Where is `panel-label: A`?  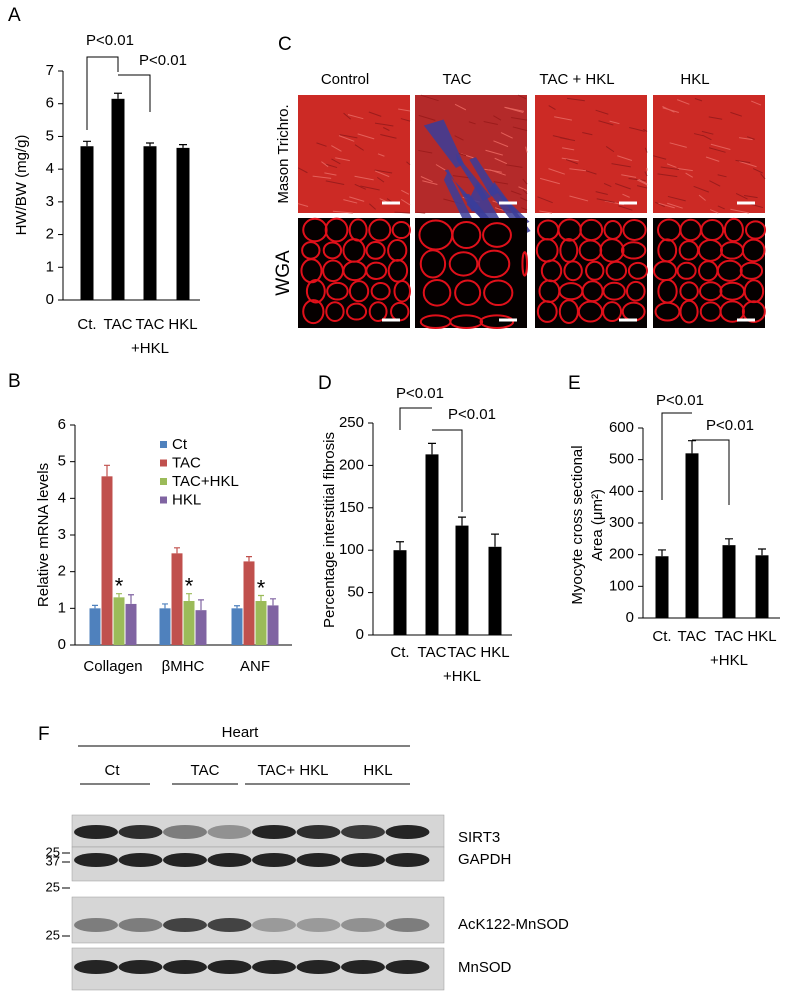
panel-label: A is located at coordinates (14, 15).